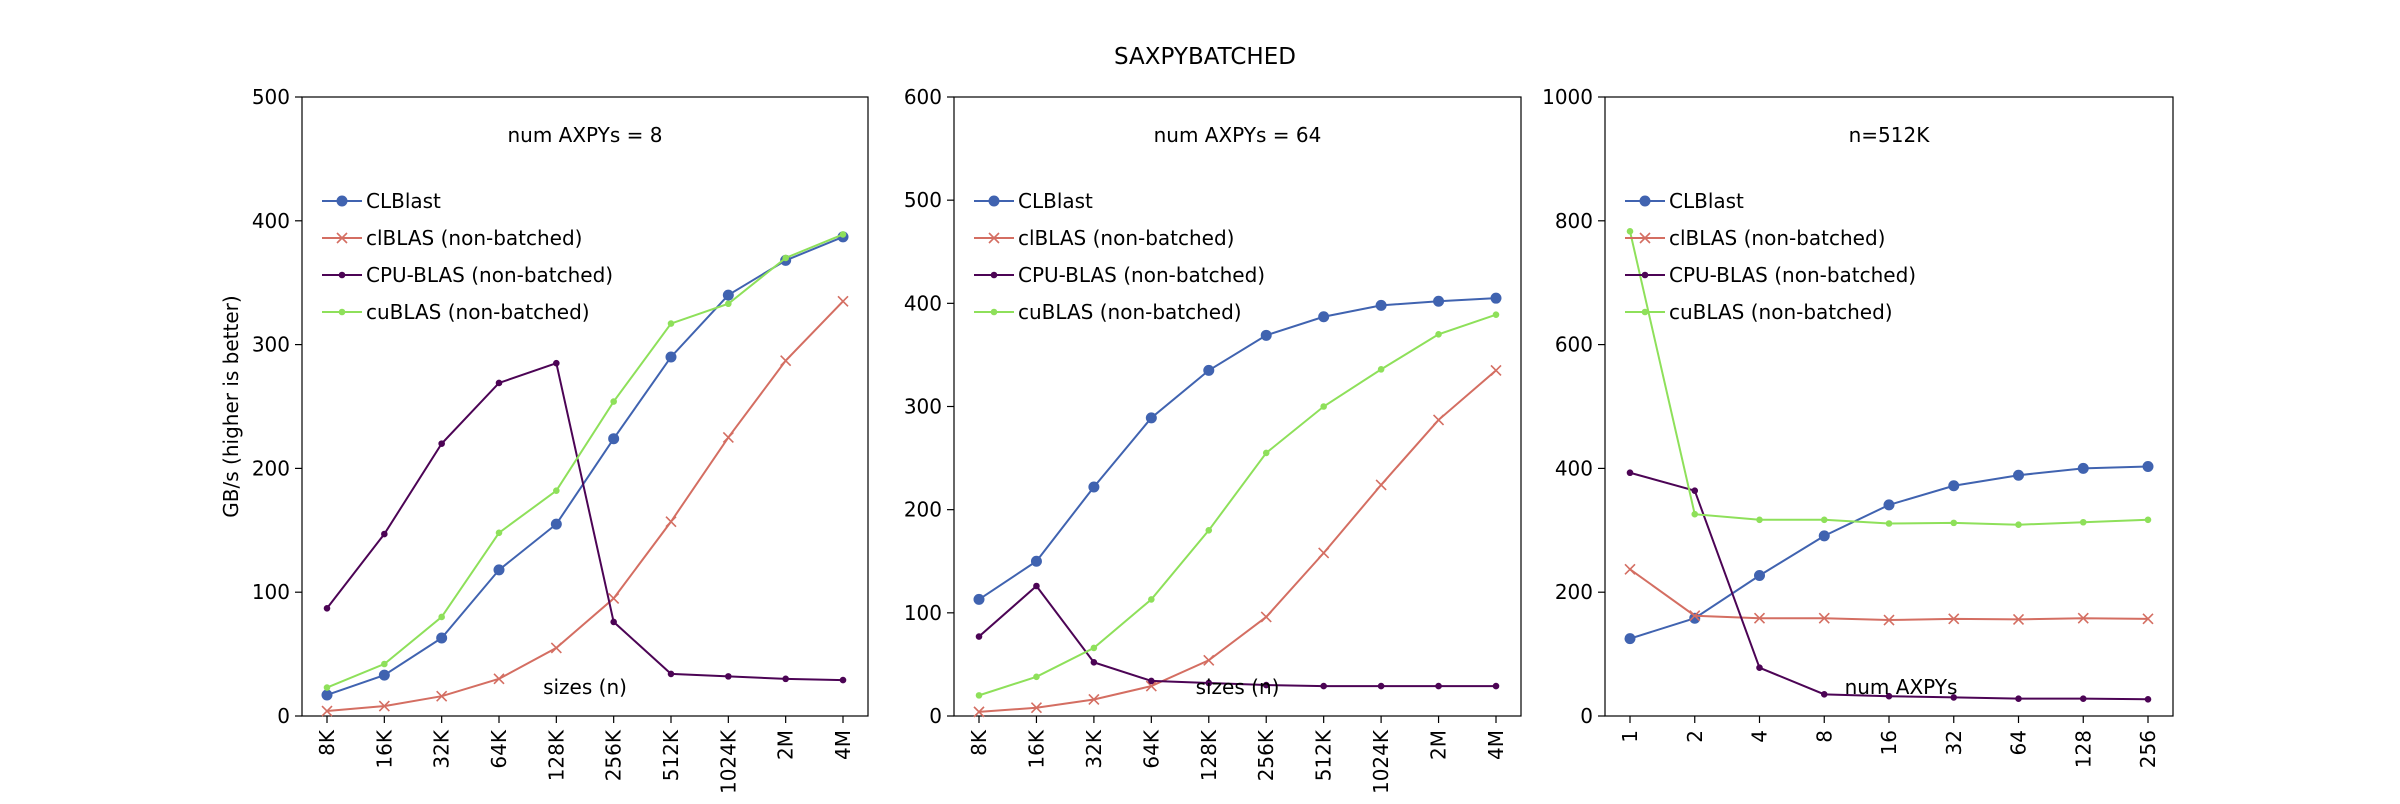 Image resolution: width=2400 pixels, height=804 pixels. What do you see at coordinates (1567, 97) in the screenshot?
I see `y-tick-label: 1000` at bounding box center [1567, 97].